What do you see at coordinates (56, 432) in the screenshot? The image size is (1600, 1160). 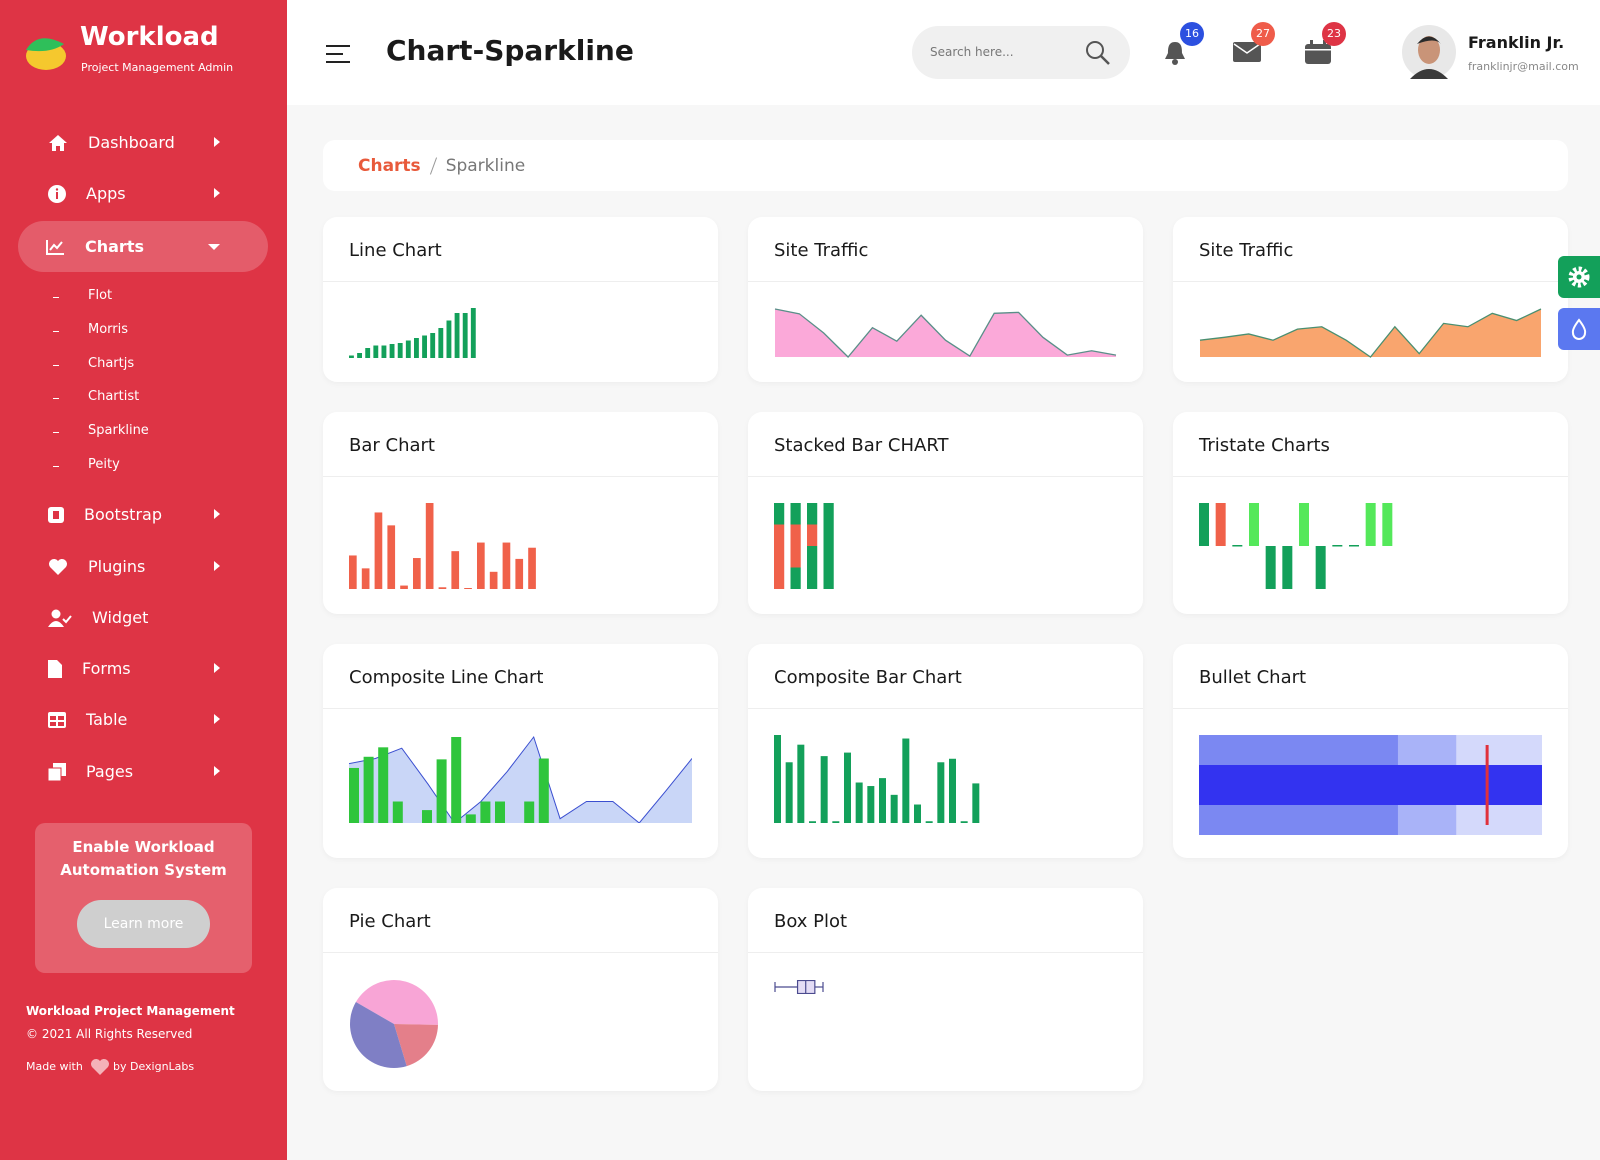 I see `bullet` at bounding box center [56, 432].